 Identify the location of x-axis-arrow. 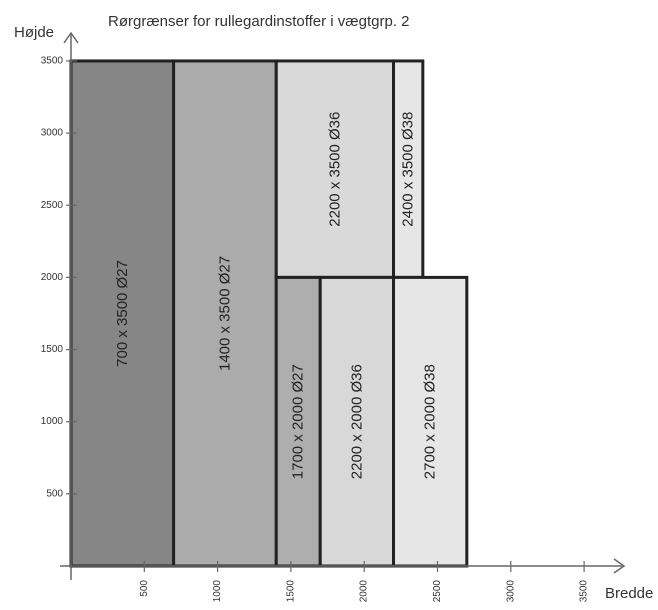
(619, 566).